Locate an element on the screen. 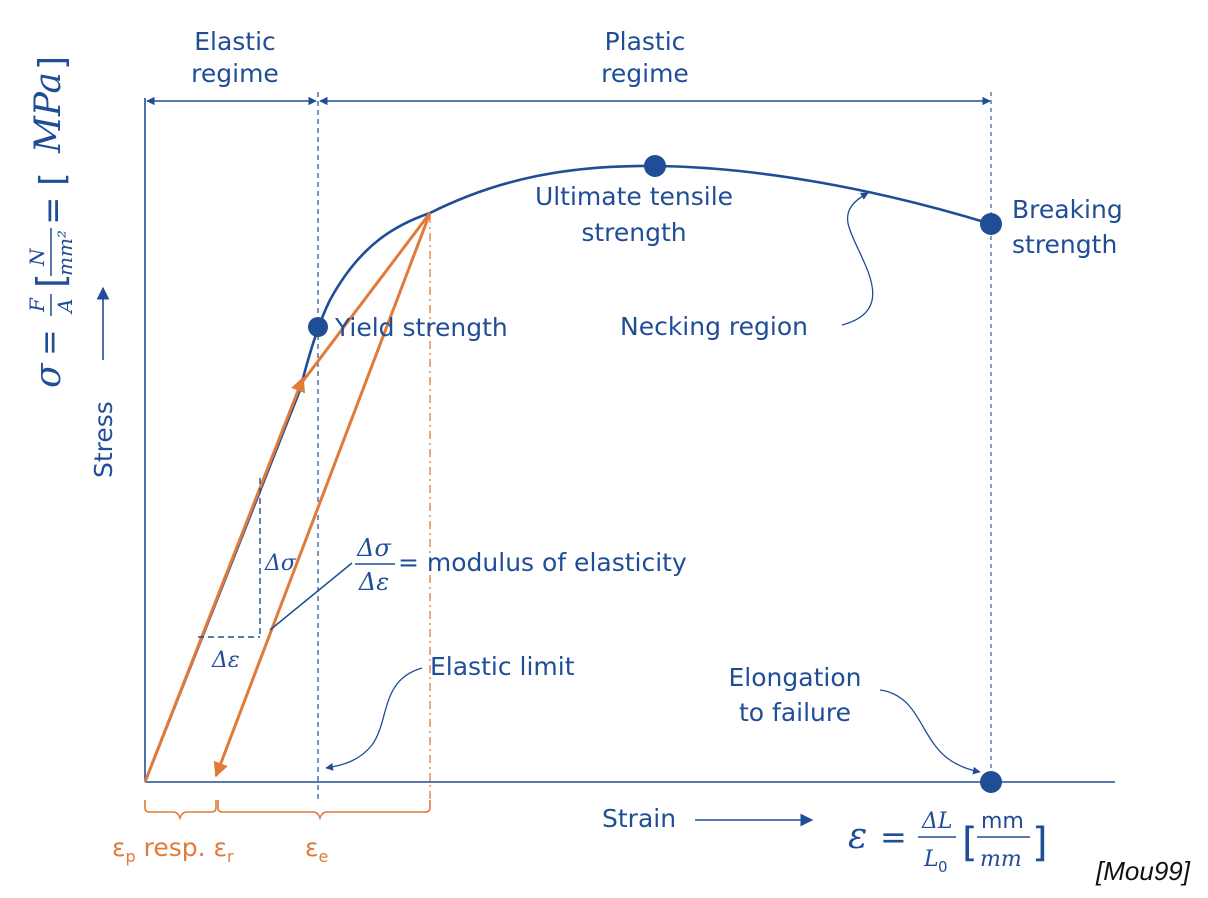 This screenshot has height=898, width=1208. x-L0-sub: 0 is located at coordinates (943, 867).